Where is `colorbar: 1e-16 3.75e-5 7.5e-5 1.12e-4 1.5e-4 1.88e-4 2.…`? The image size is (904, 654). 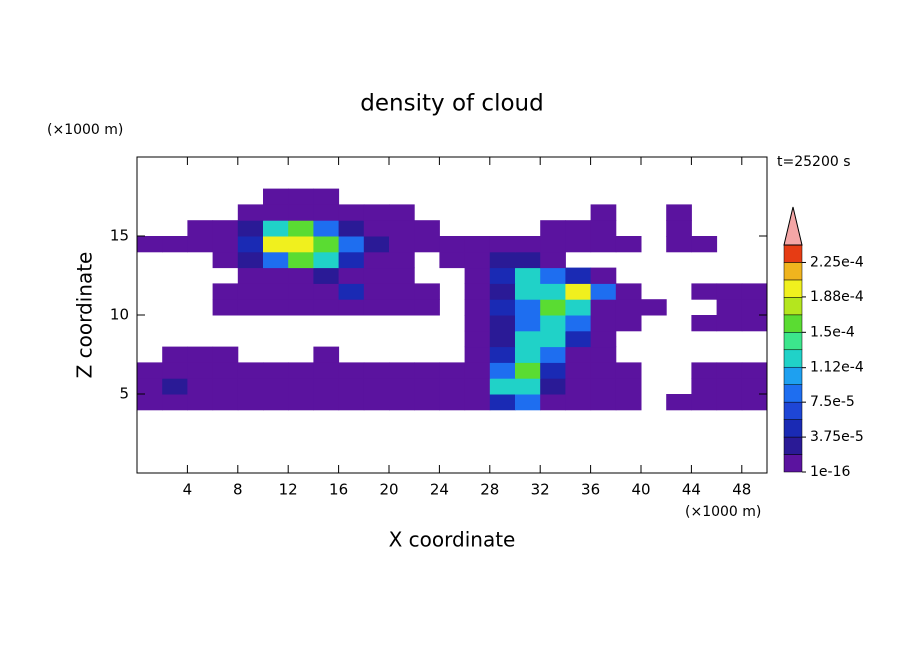
colorbar: 1e-16 3.75e-5 7.5e-5 1.12e-4 1.5e-4 1.88e-4 2.… is located at coordinates (823, 343).